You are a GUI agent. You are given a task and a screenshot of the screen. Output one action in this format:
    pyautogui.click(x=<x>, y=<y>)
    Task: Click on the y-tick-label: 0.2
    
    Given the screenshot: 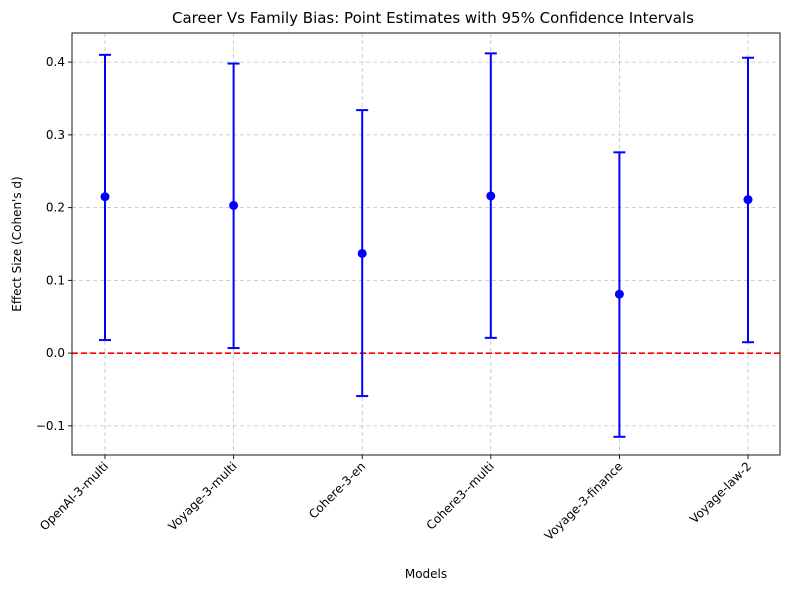 What is the action you would take?
    pyautogui.click(x=55, y=208)
    